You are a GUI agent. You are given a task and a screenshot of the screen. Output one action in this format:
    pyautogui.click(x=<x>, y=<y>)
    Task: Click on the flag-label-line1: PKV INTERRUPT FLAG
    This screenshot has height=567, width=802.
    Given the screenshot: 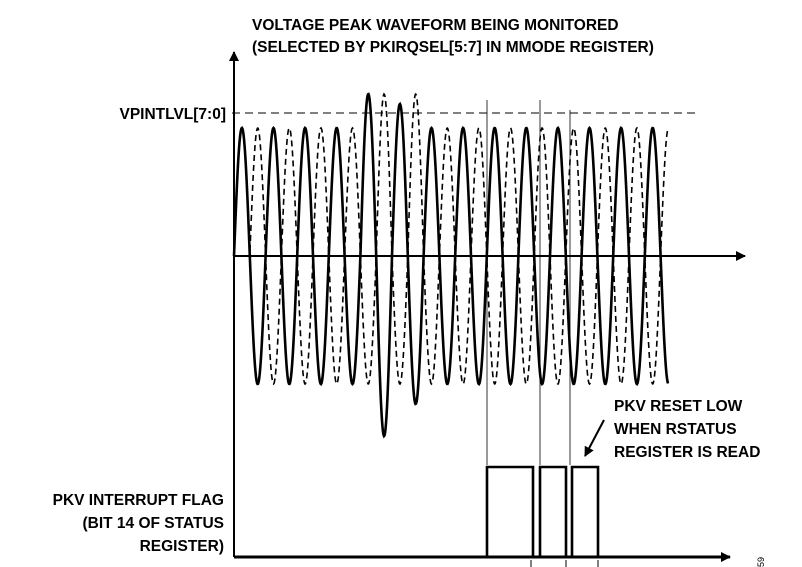 What is the action you would take?
    pyautogui.click(x=138, y=500)
    